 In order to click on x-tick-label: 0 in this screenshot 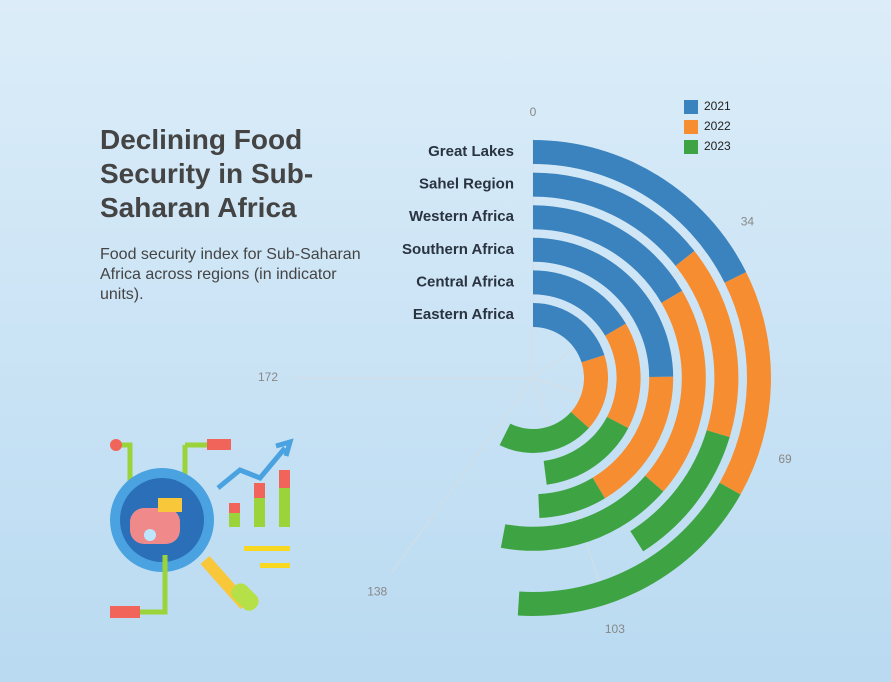, I will do `click(533, 112)`.